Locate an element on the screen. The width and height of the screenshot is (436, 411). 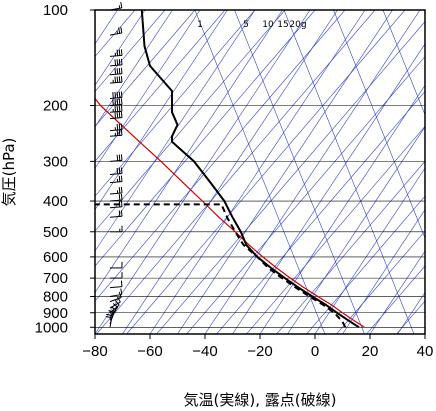
y-tick-label: 300 is located at coordinates (55, 161).